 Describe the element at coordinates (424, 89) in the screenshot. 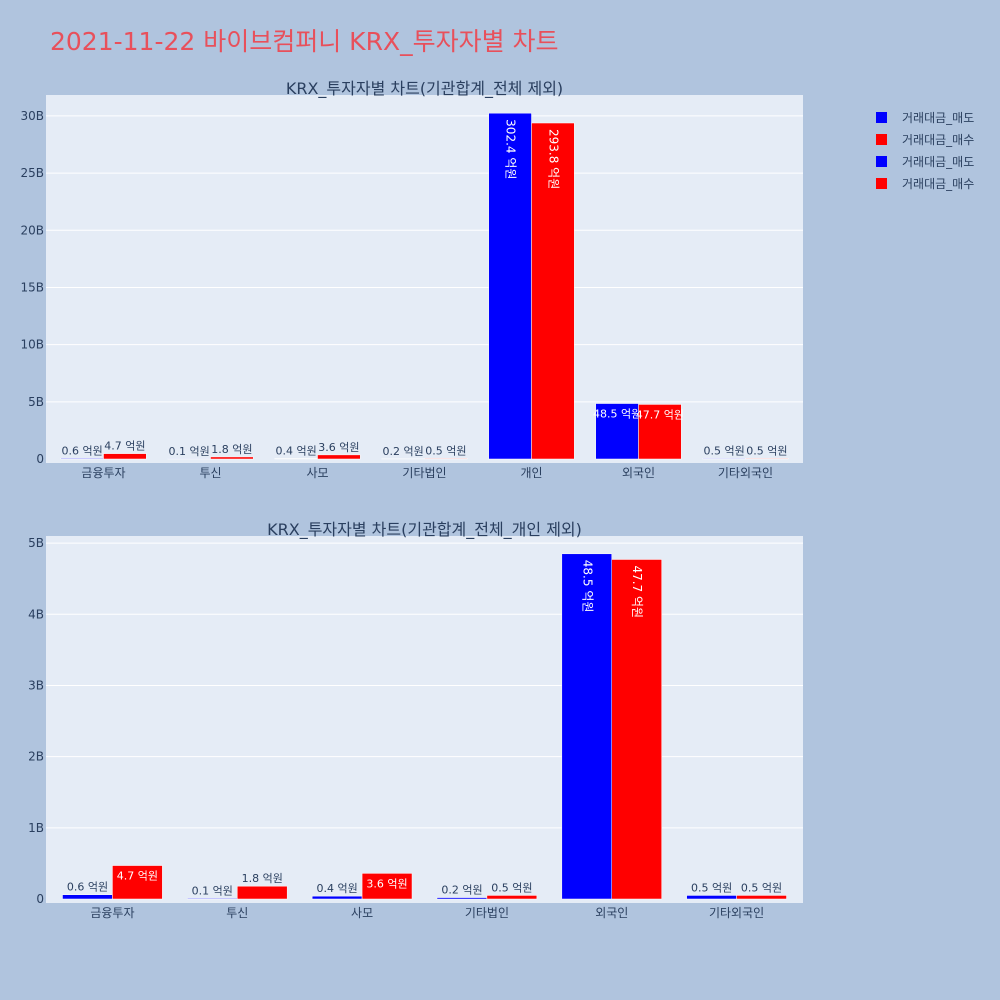

I see `chart-title: KRX_투자자별 차트(기관합계_전체 제외)` at that location.